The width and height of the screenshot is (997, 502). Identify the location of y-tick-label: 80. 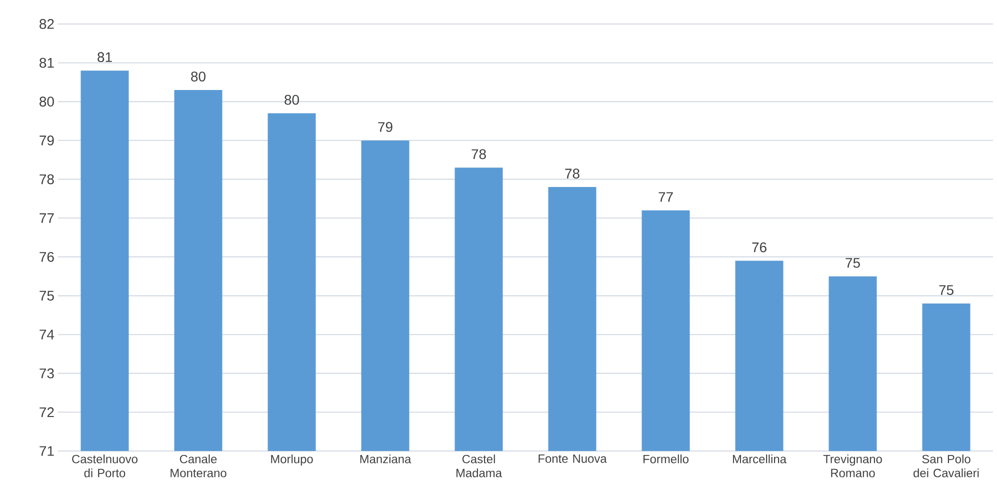
(47, 101).